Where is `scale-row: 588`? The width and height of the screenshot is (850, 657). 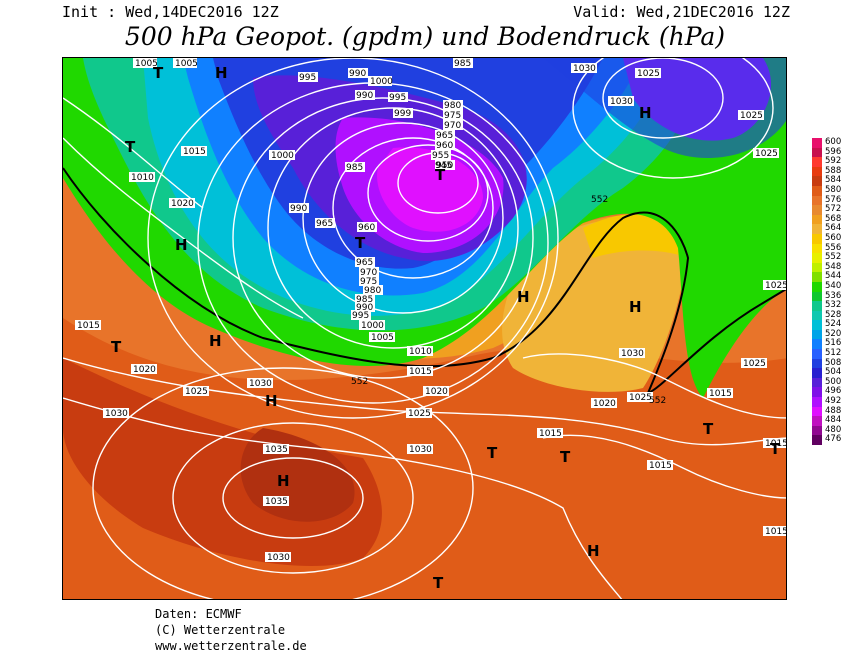 scale-row: 588 is located at coordinates (831, 171).